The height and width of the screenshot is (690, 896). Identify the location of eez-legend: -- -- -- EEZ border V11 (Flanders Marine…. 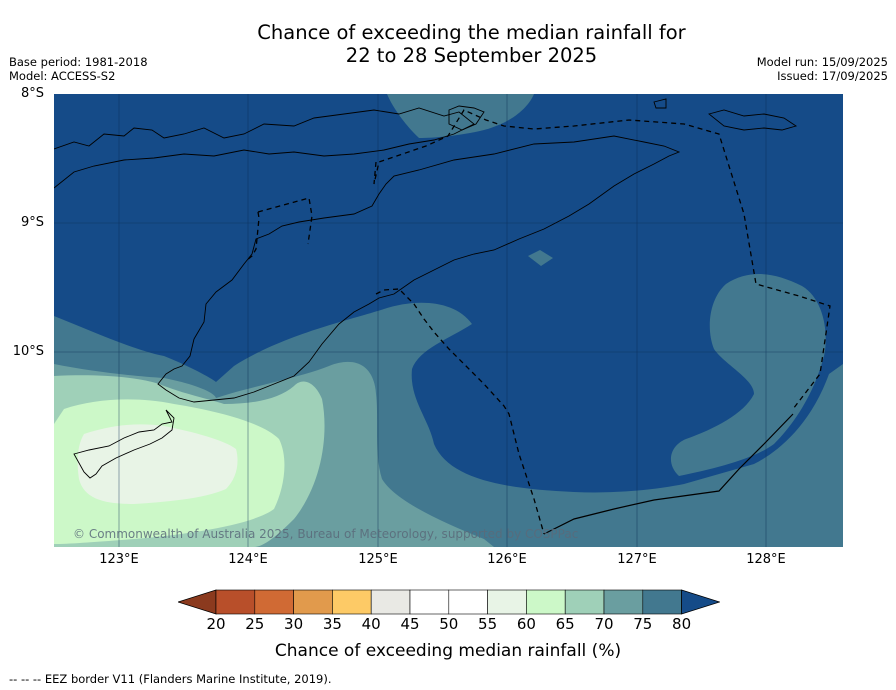
(170, 679).